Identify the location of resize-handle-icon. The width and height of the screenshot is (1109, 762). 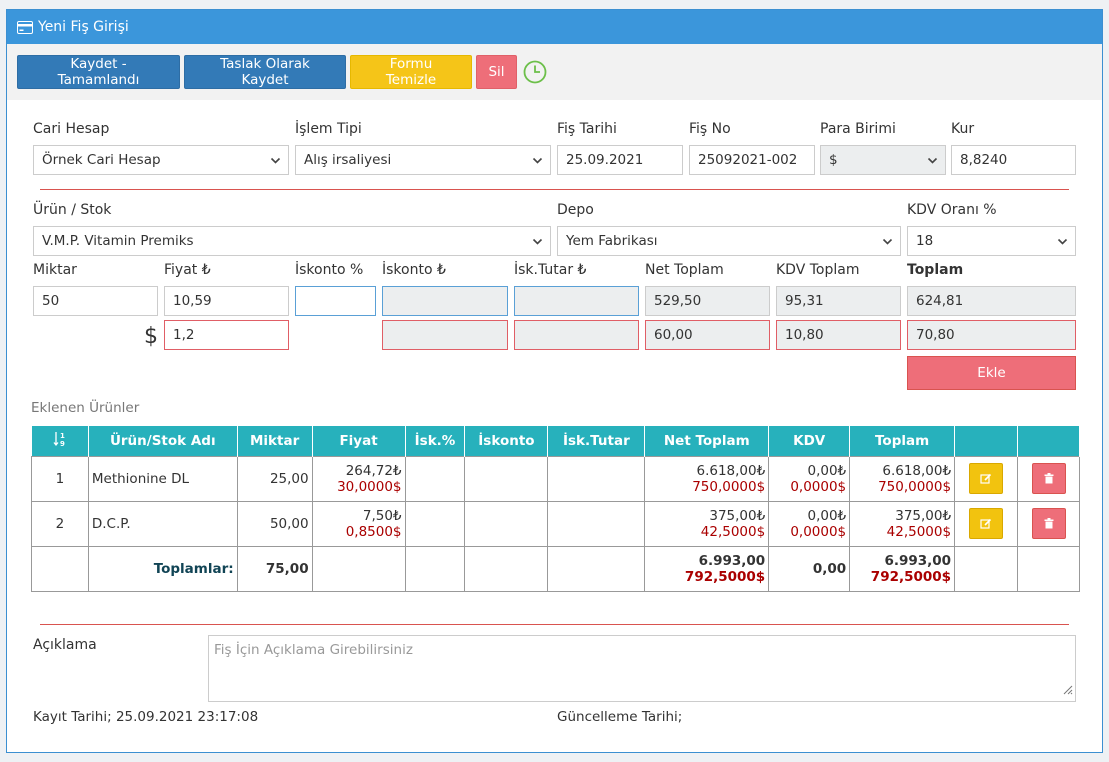
(1067, 691).